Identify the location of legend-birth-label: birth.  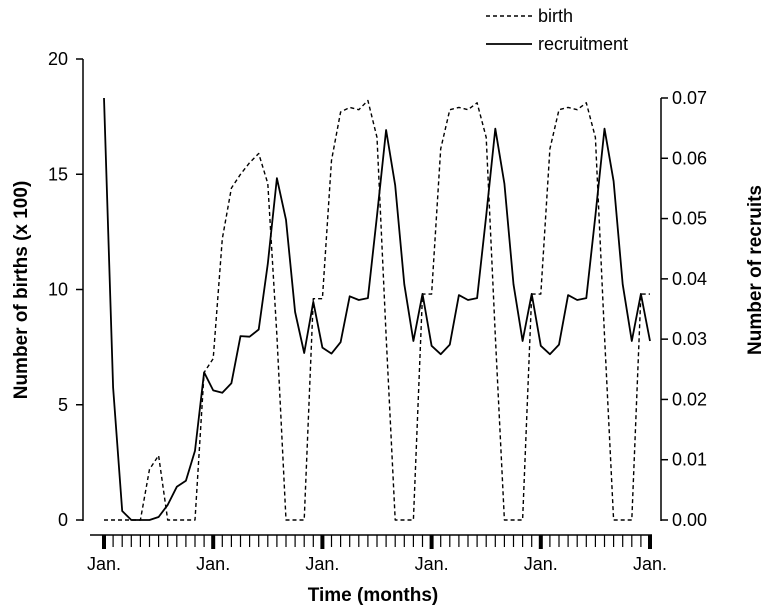
(555, 16).